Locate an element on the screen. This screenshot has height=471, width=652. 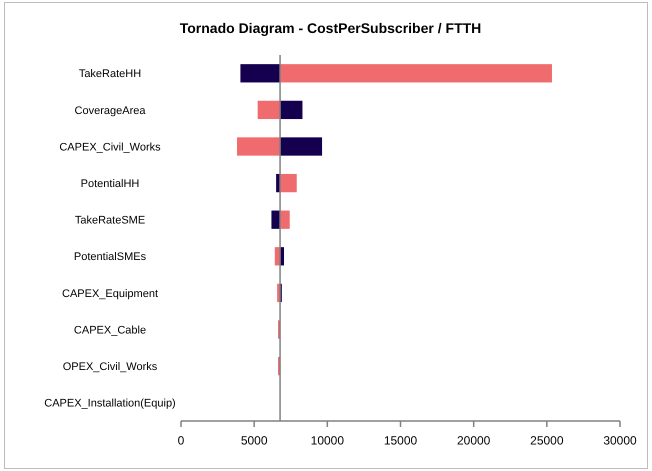
chart-title: Tornado Diagram - CostPerSubscriber / FTTH is located at coordinates (331, 28).